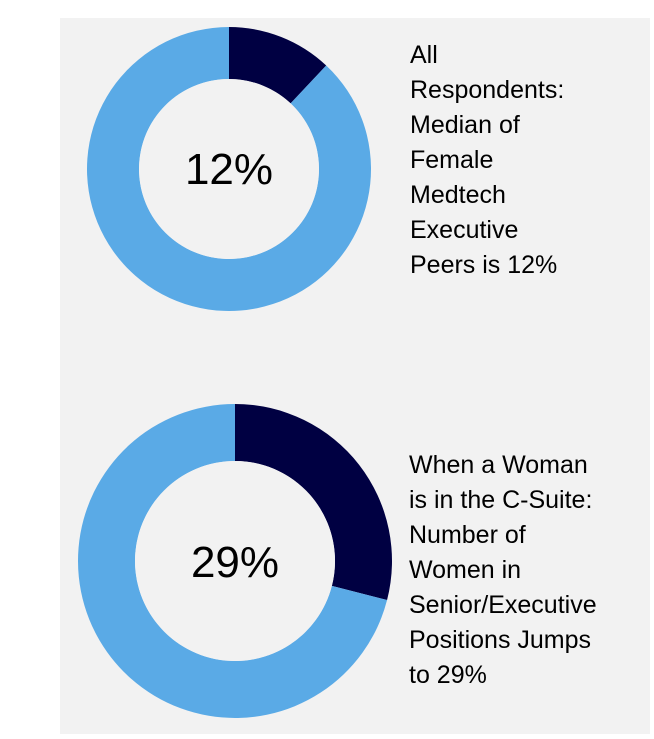 The image size is (654, 739). I want to click on center-label-c-suite: 29%, so click(235, 562).